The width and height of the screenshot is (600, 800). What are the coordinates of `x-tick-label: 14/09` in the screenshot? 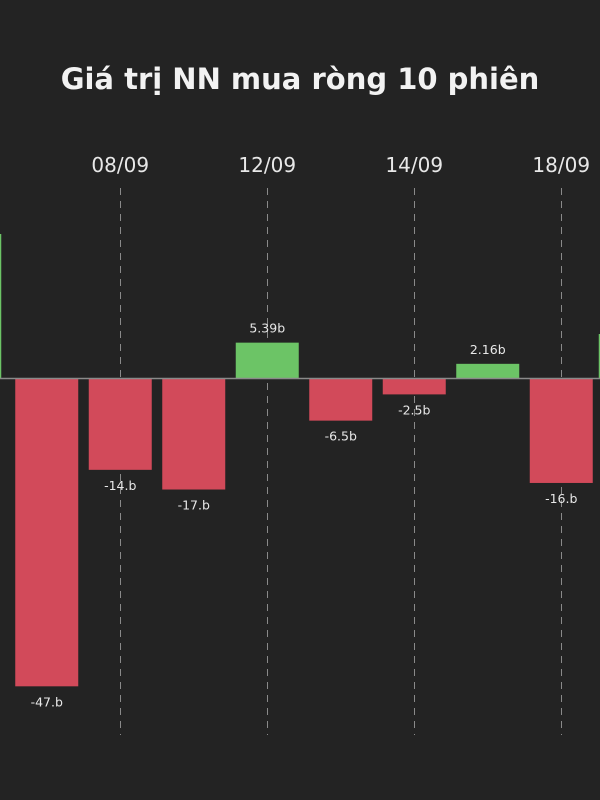 It's located at (414, 165).